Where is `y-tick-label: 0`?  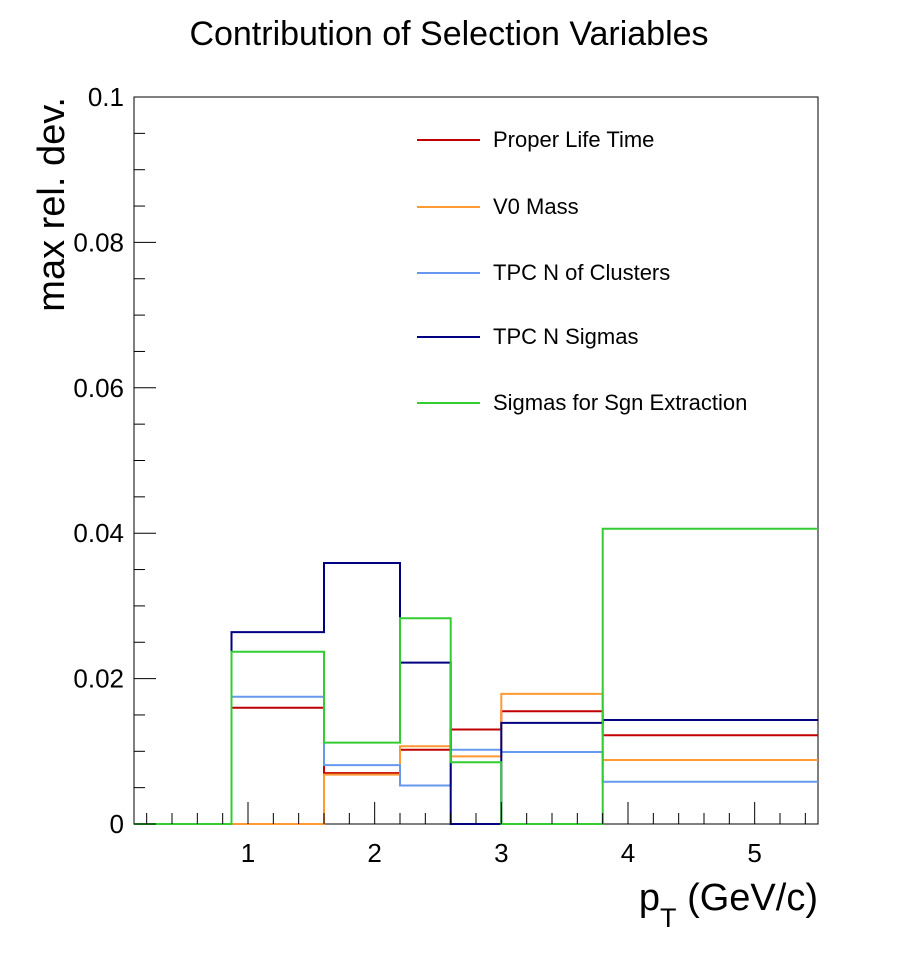
y-tick-label: 0 is located at coordinates (117, 824).